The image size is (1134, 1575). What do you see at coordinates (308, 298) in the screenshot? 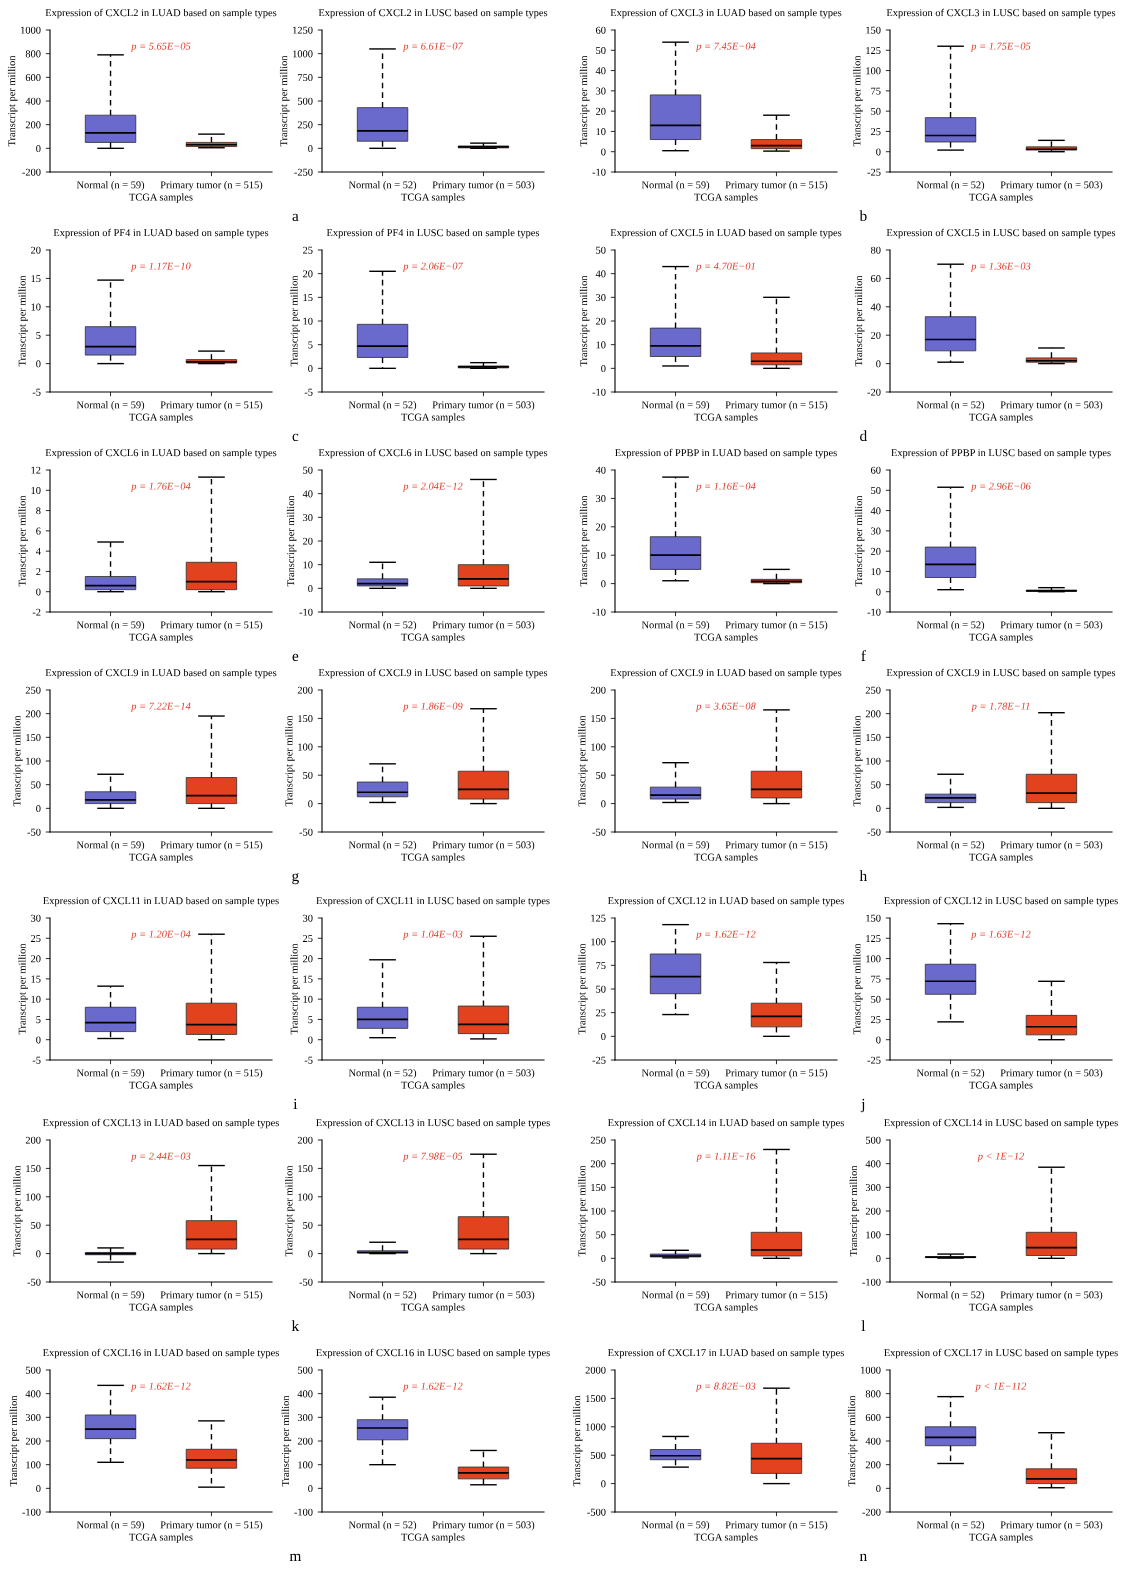
I see `y-tick-label: 15` at bounding box center [308, 298].